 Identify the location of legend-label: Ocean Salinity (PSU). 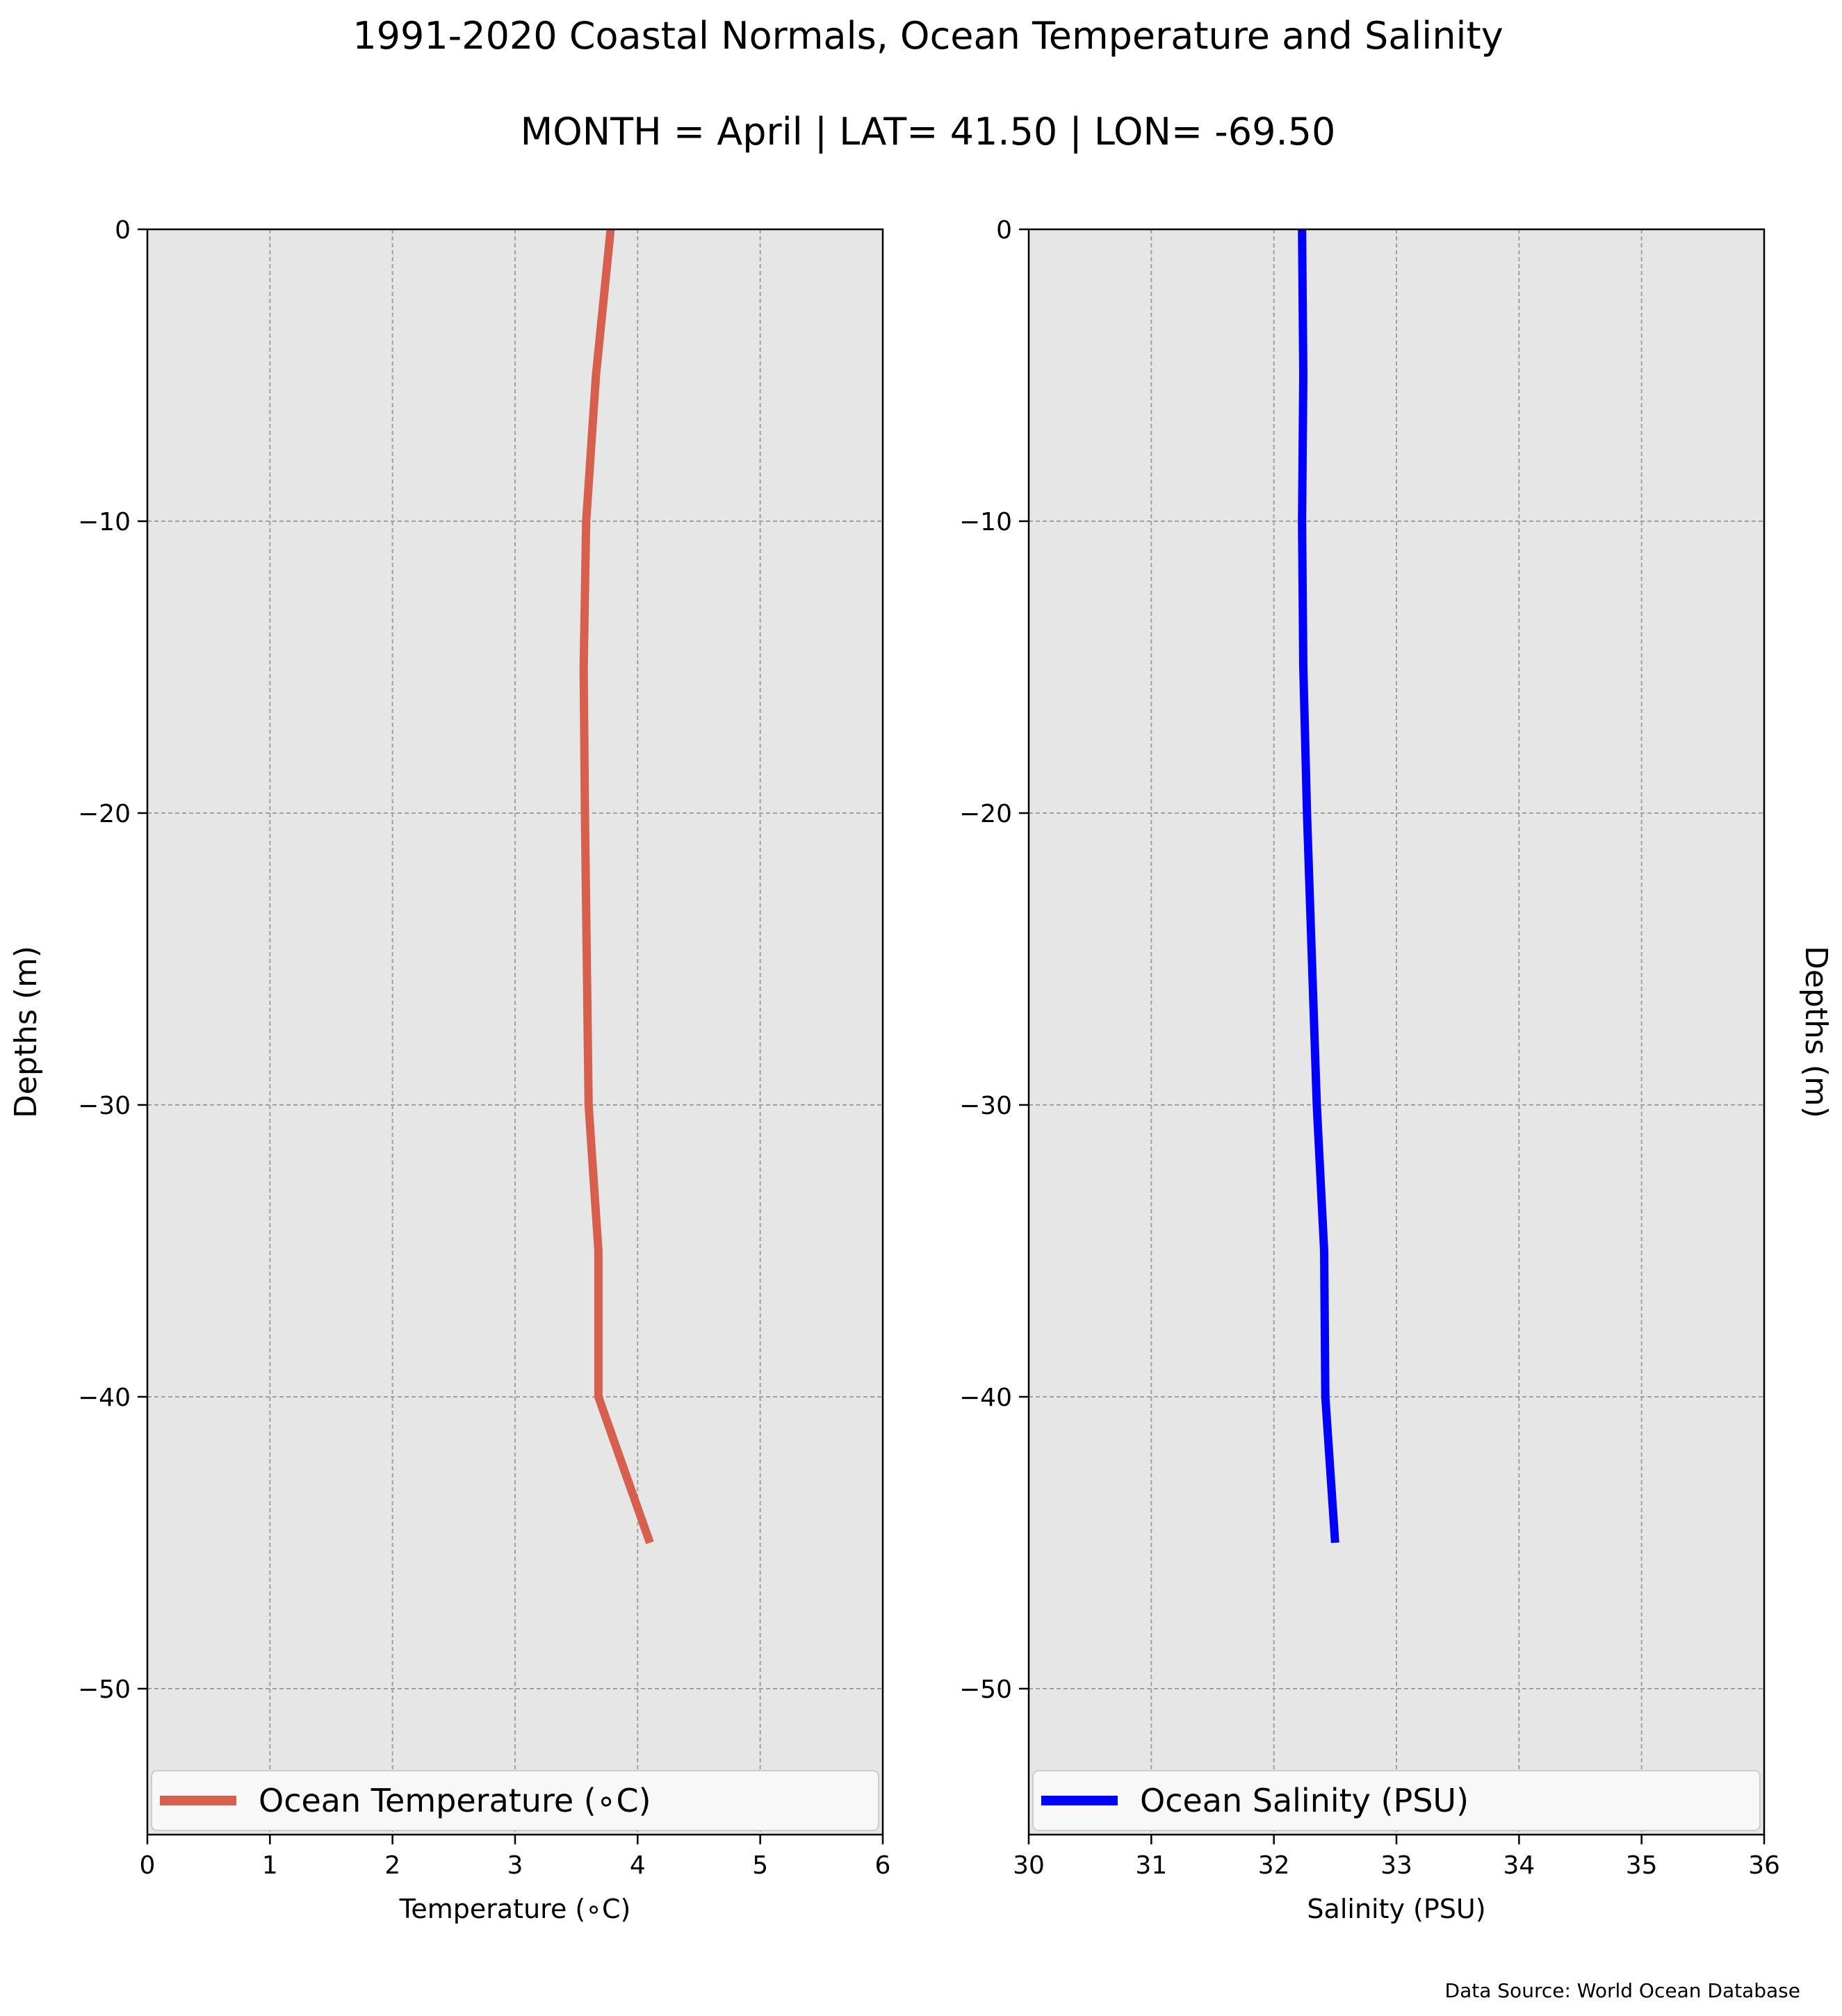
(1304, 1801).